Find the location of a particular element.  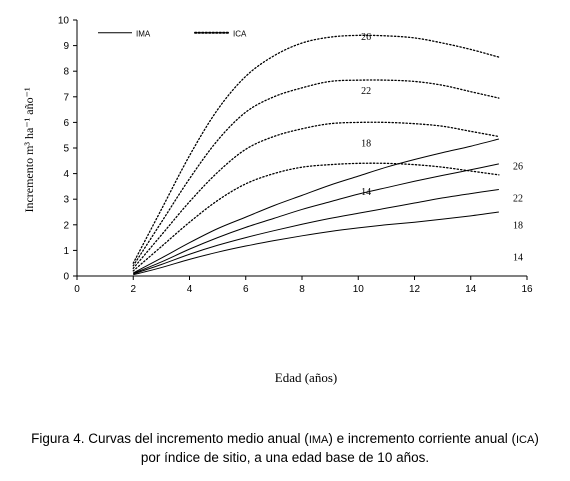

x-tick-label: 8 is located at coordinates (302, 289).